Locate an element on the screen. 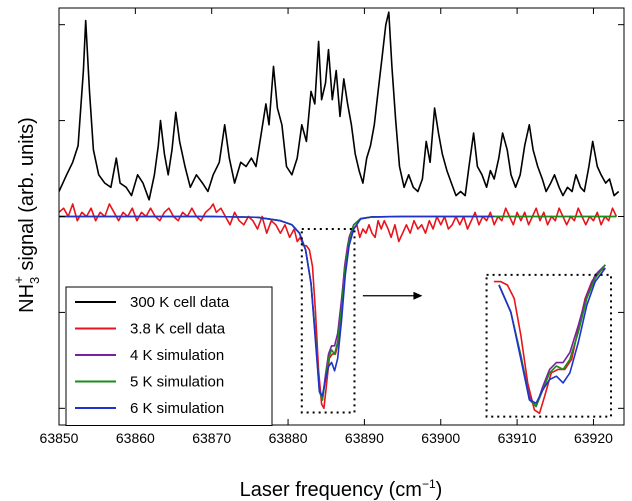 The height and width of the screenshot is (501, 632). x-axis-label-sup: −1 is located at coordinates (429, 484).